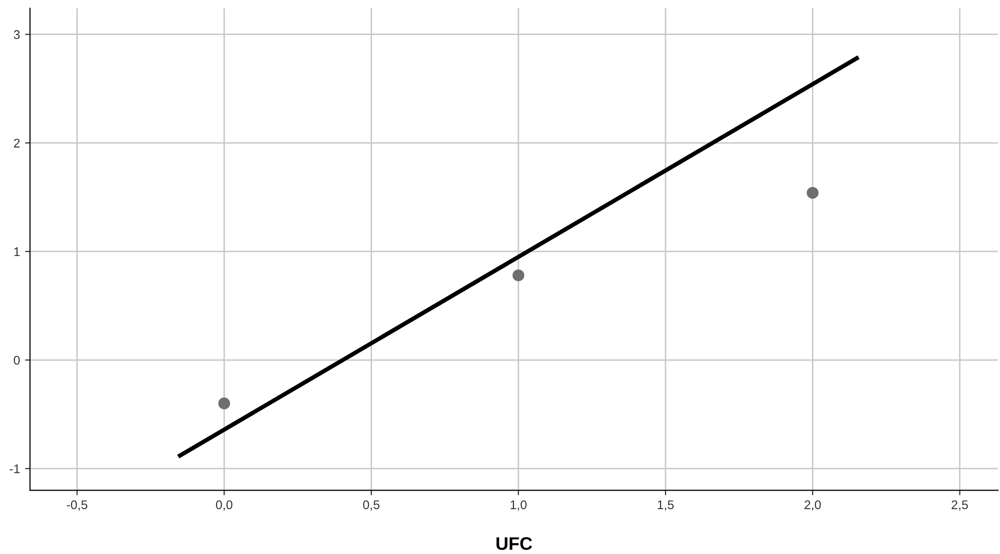 Image resolution: width=1000 pixels, height=554 pixels. I want to click on x-tick-label: 1,5, so click(666, 505).